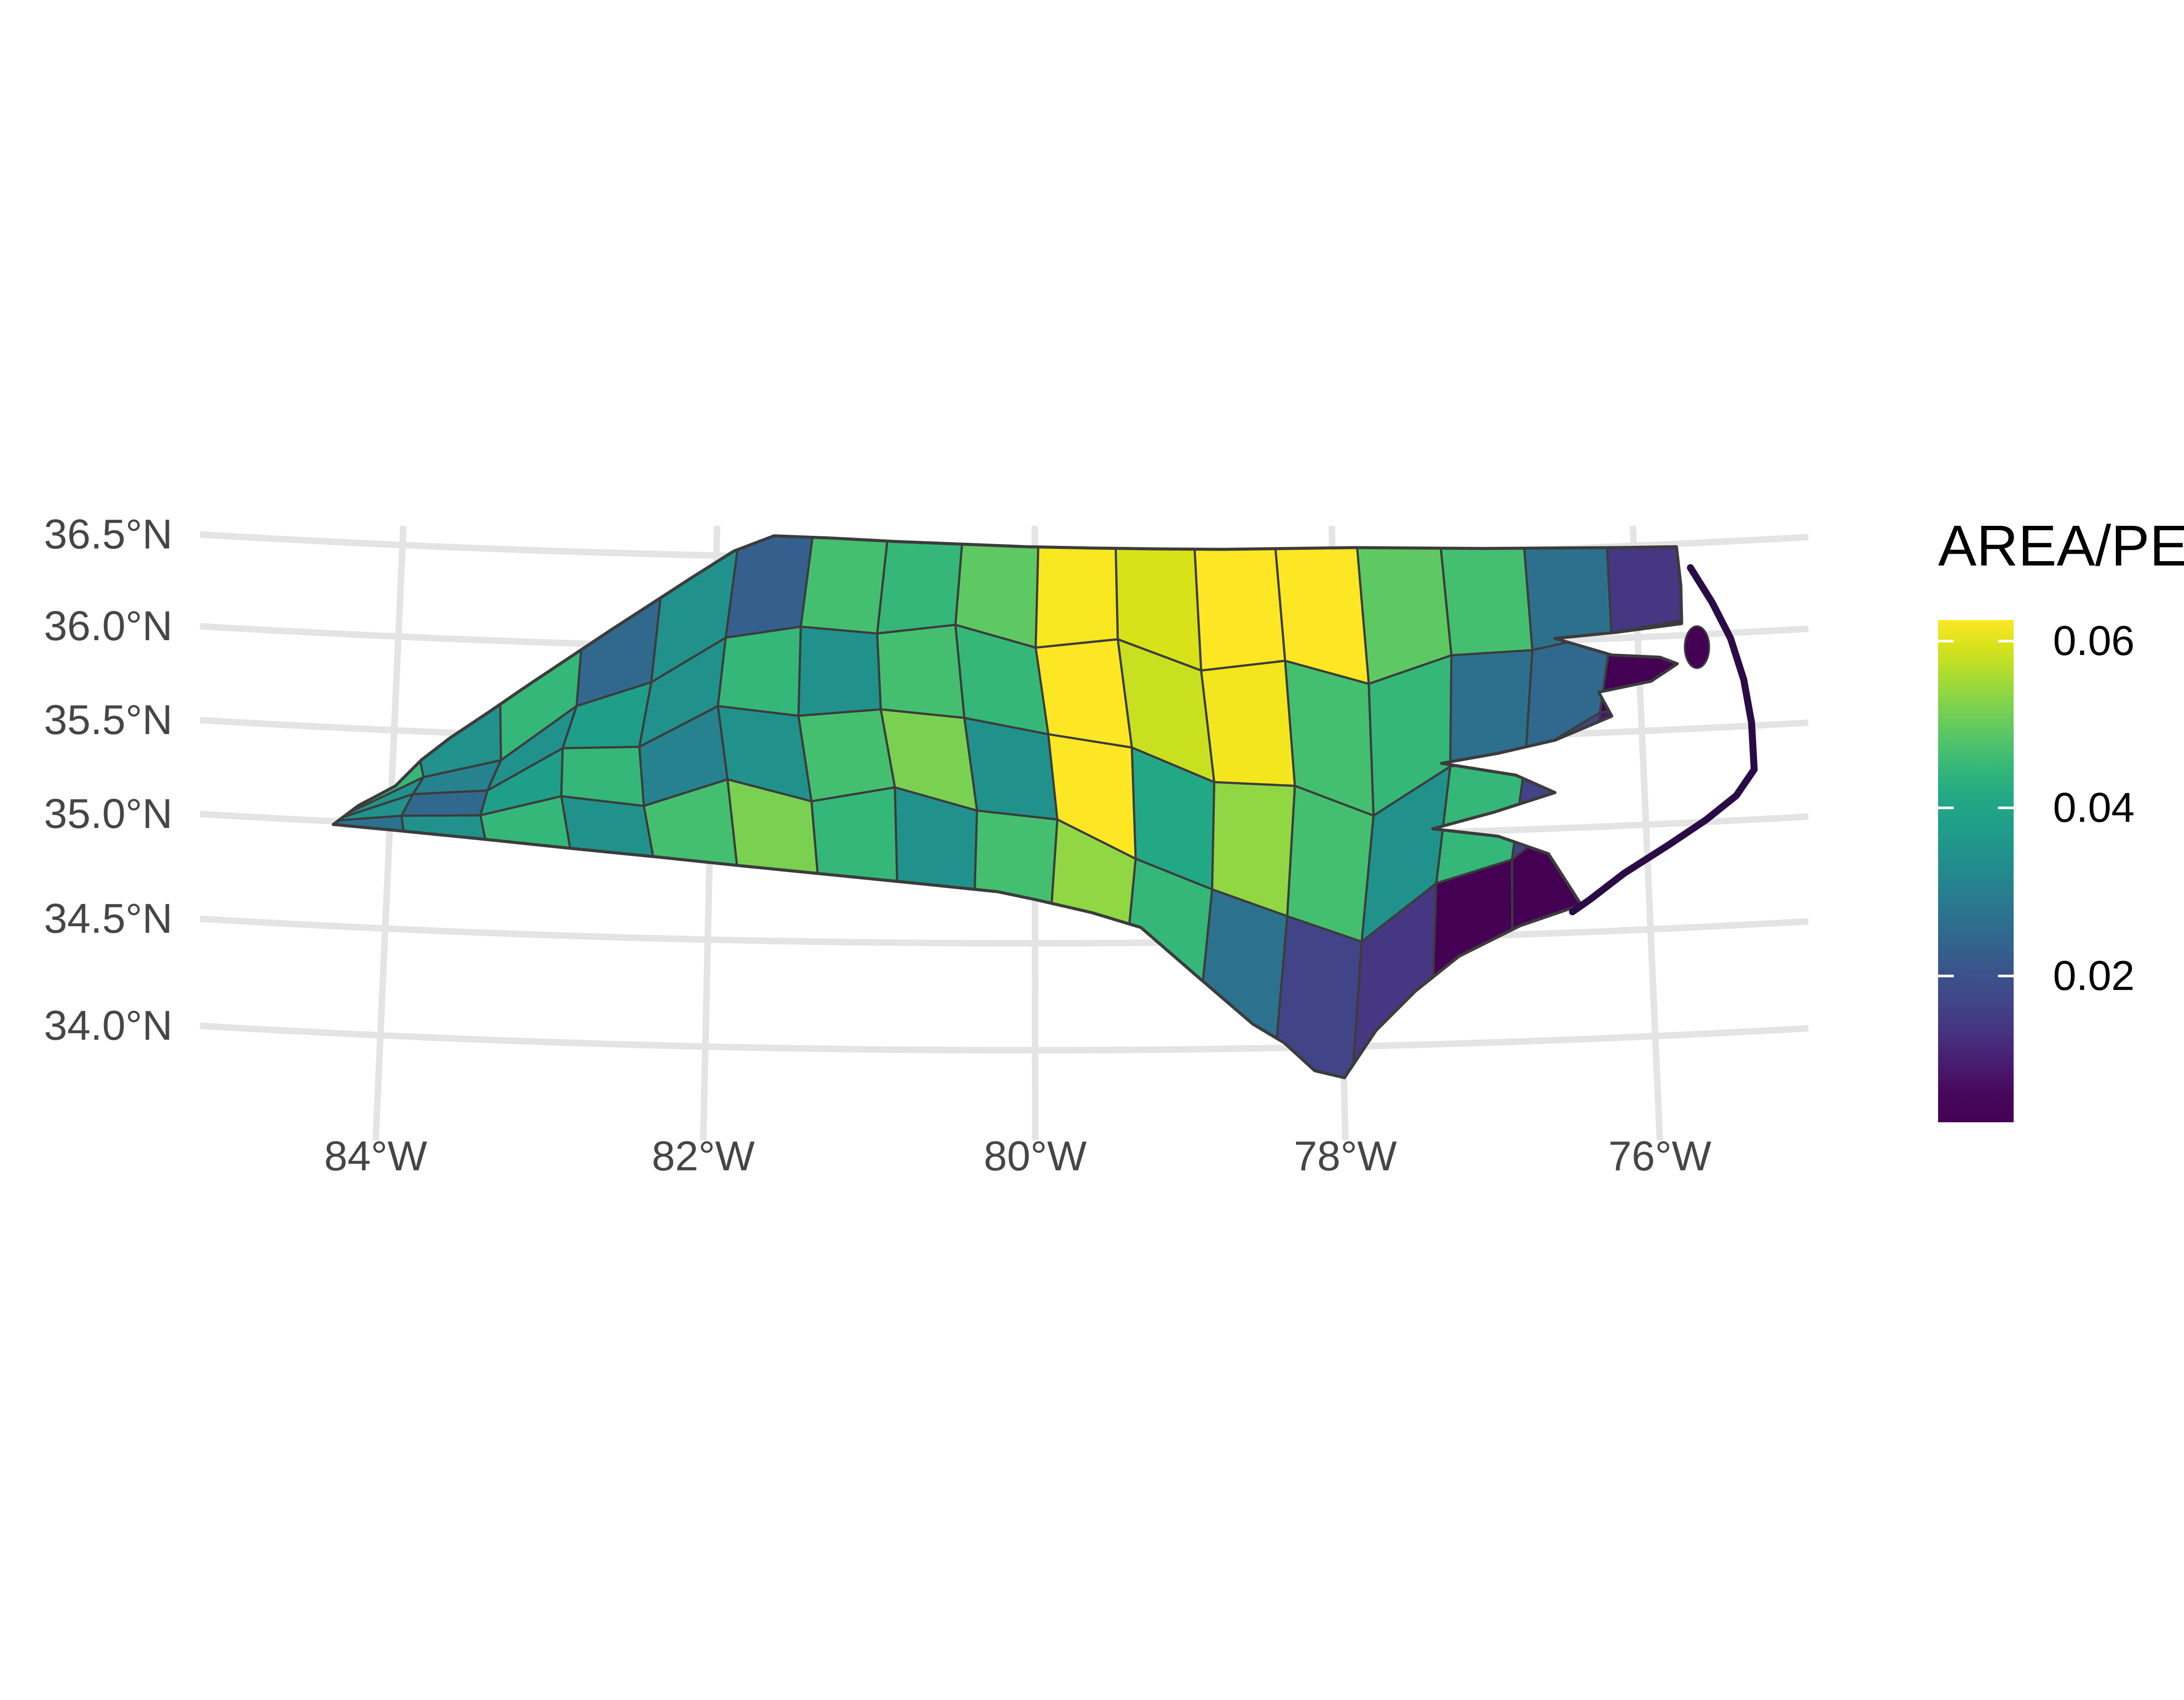 The image size is (2184, 1700). I want to click on x-axis-tick-label: 82°W, so click(703, 1156).